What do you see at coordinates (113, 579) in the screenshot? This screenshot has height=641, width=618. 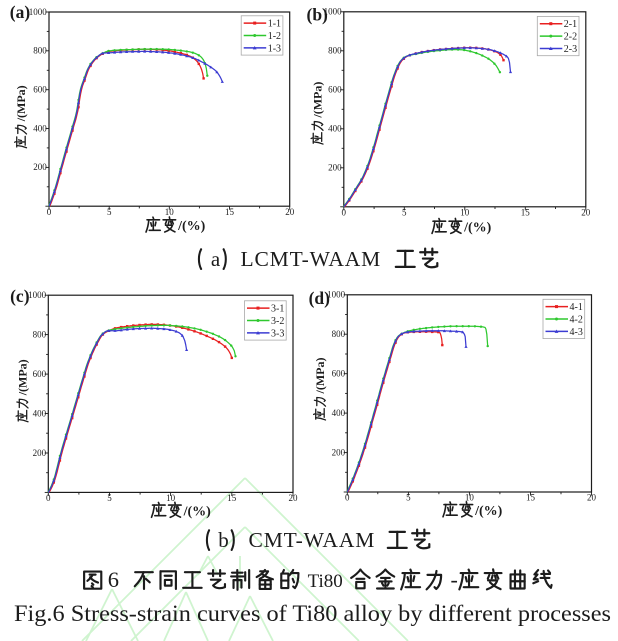 I see `svg-text: 6` at bounding box center [113, 579].